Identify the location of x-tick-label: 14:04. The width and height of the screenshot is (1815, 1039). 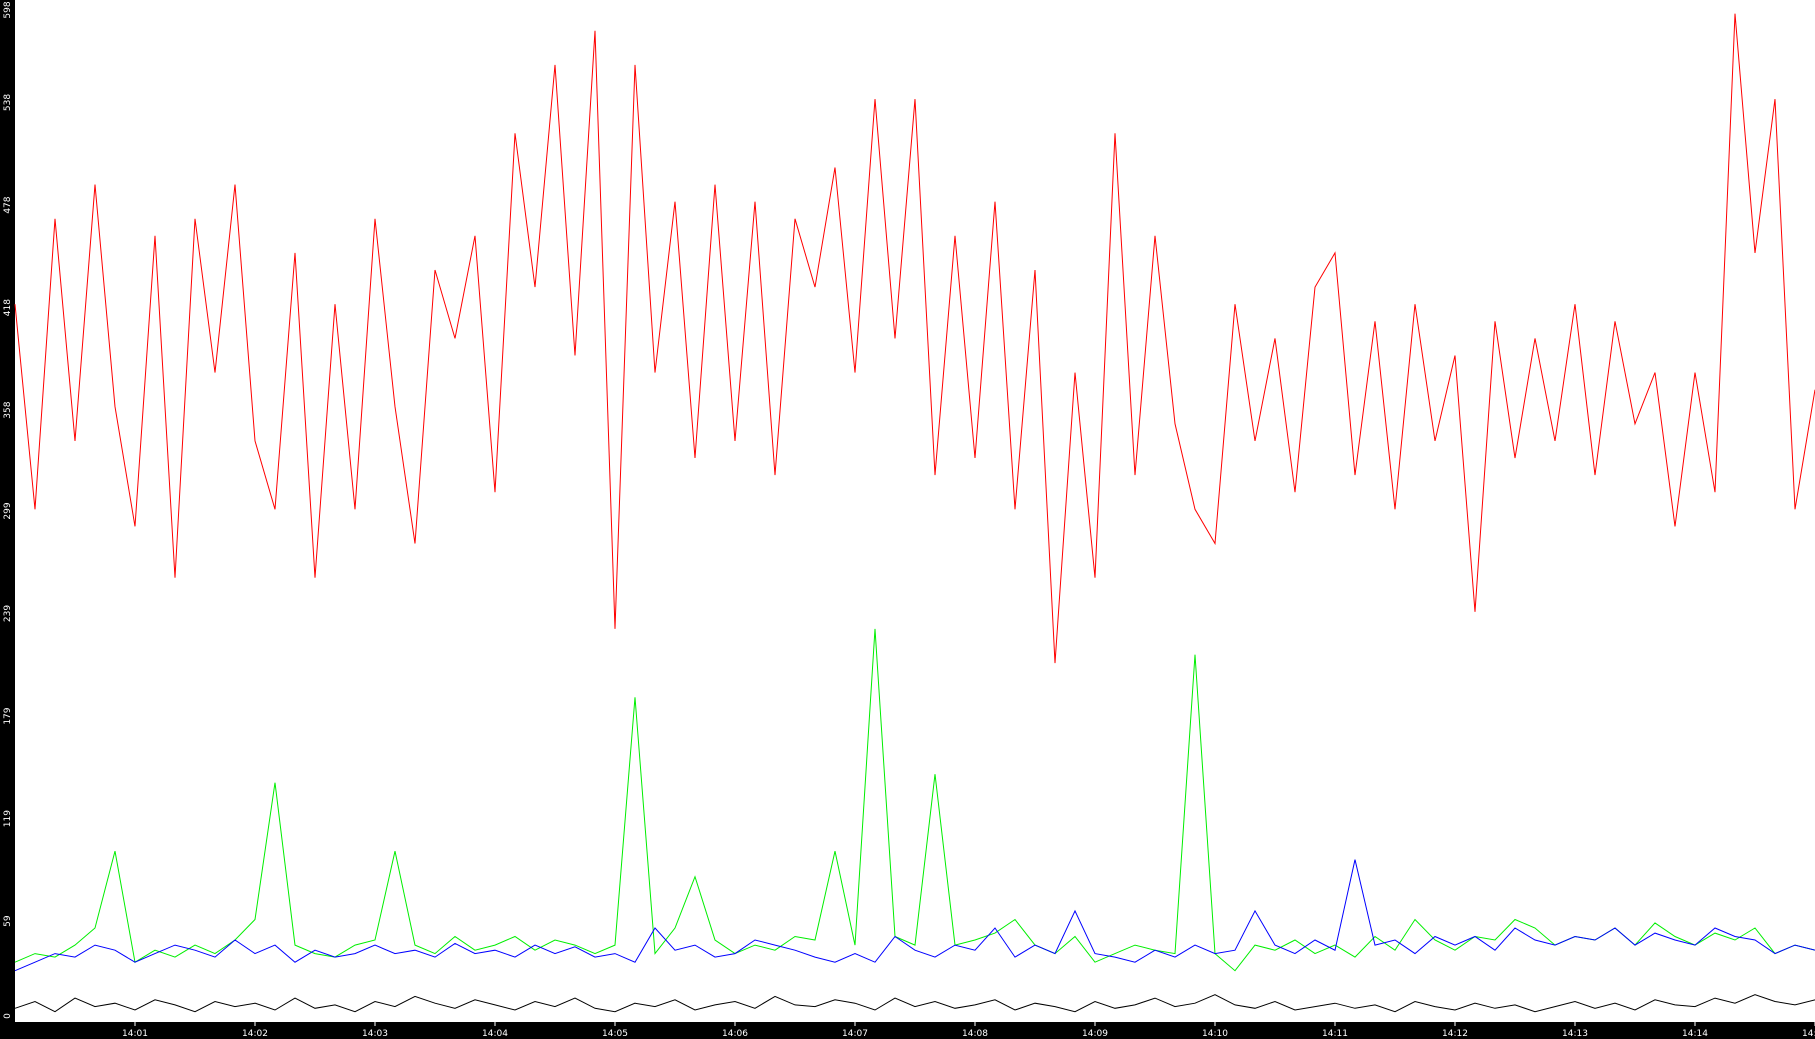
(495, 1034).